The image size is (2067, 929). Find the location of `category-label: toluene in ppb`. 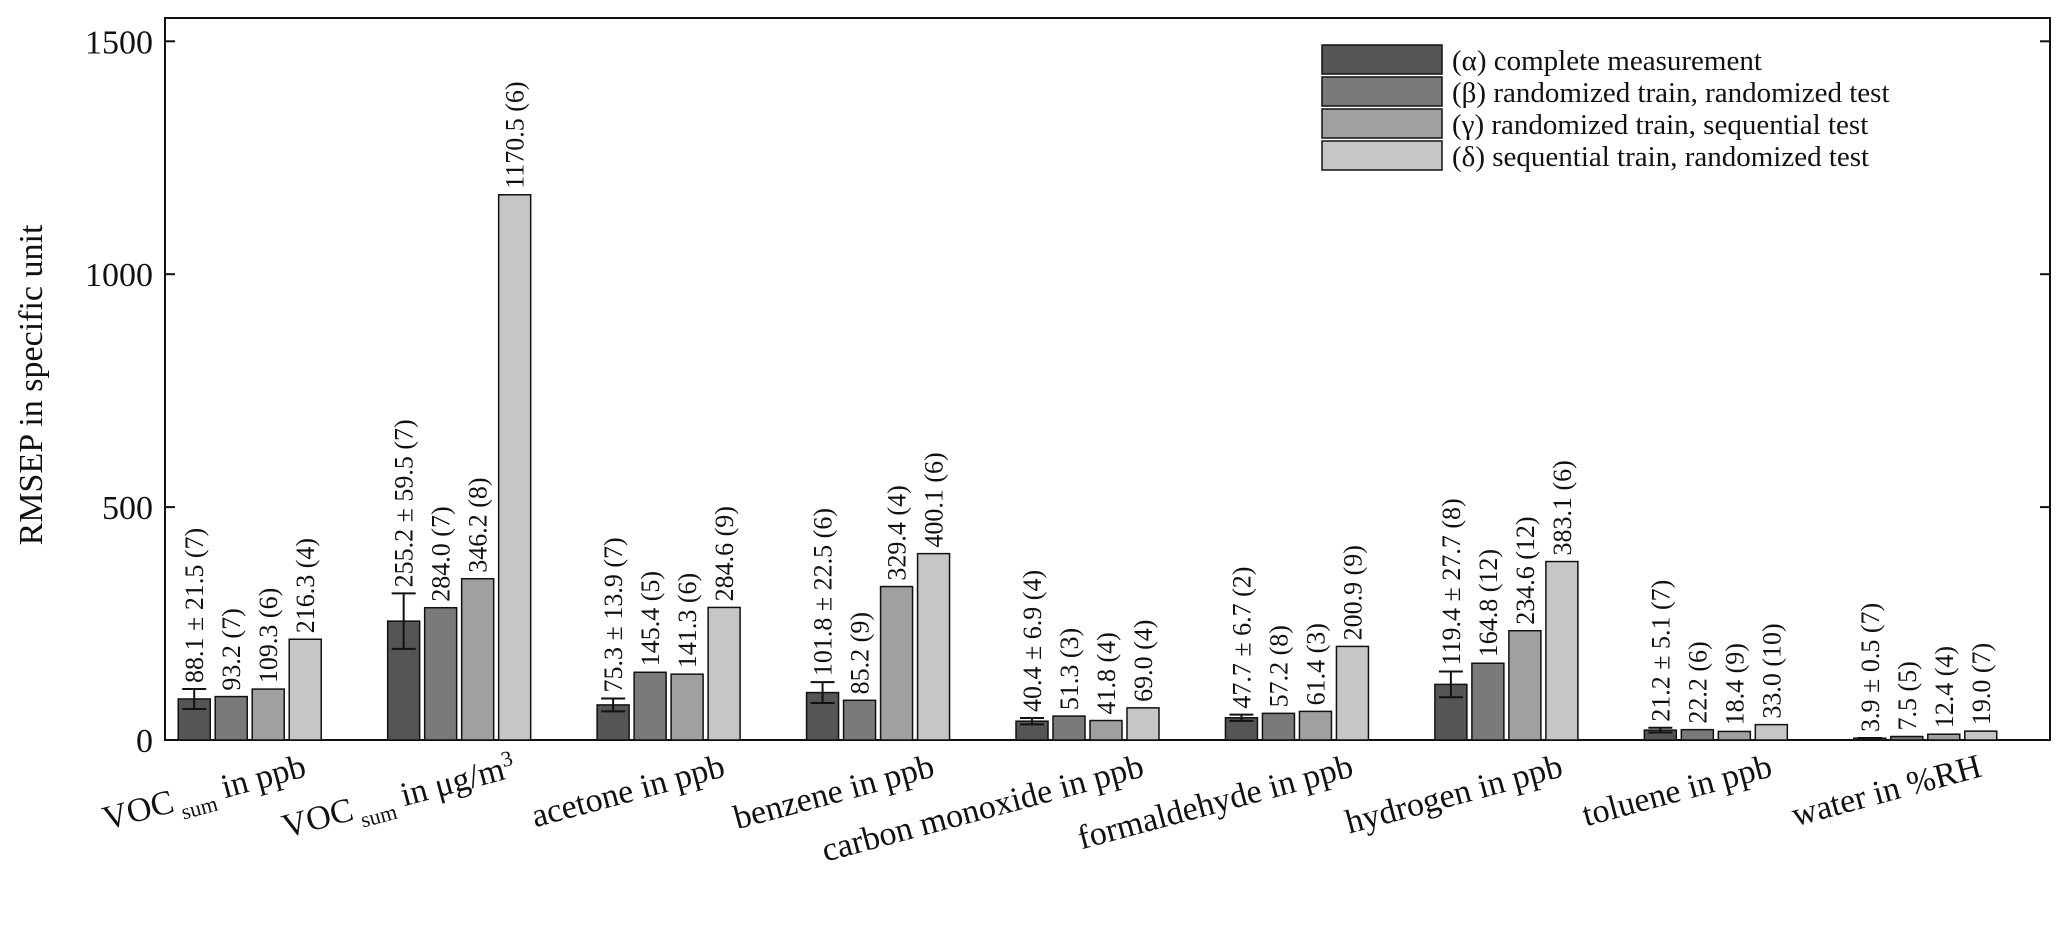

category-label: toluene in ppb is located at coordinates (1676, 791).